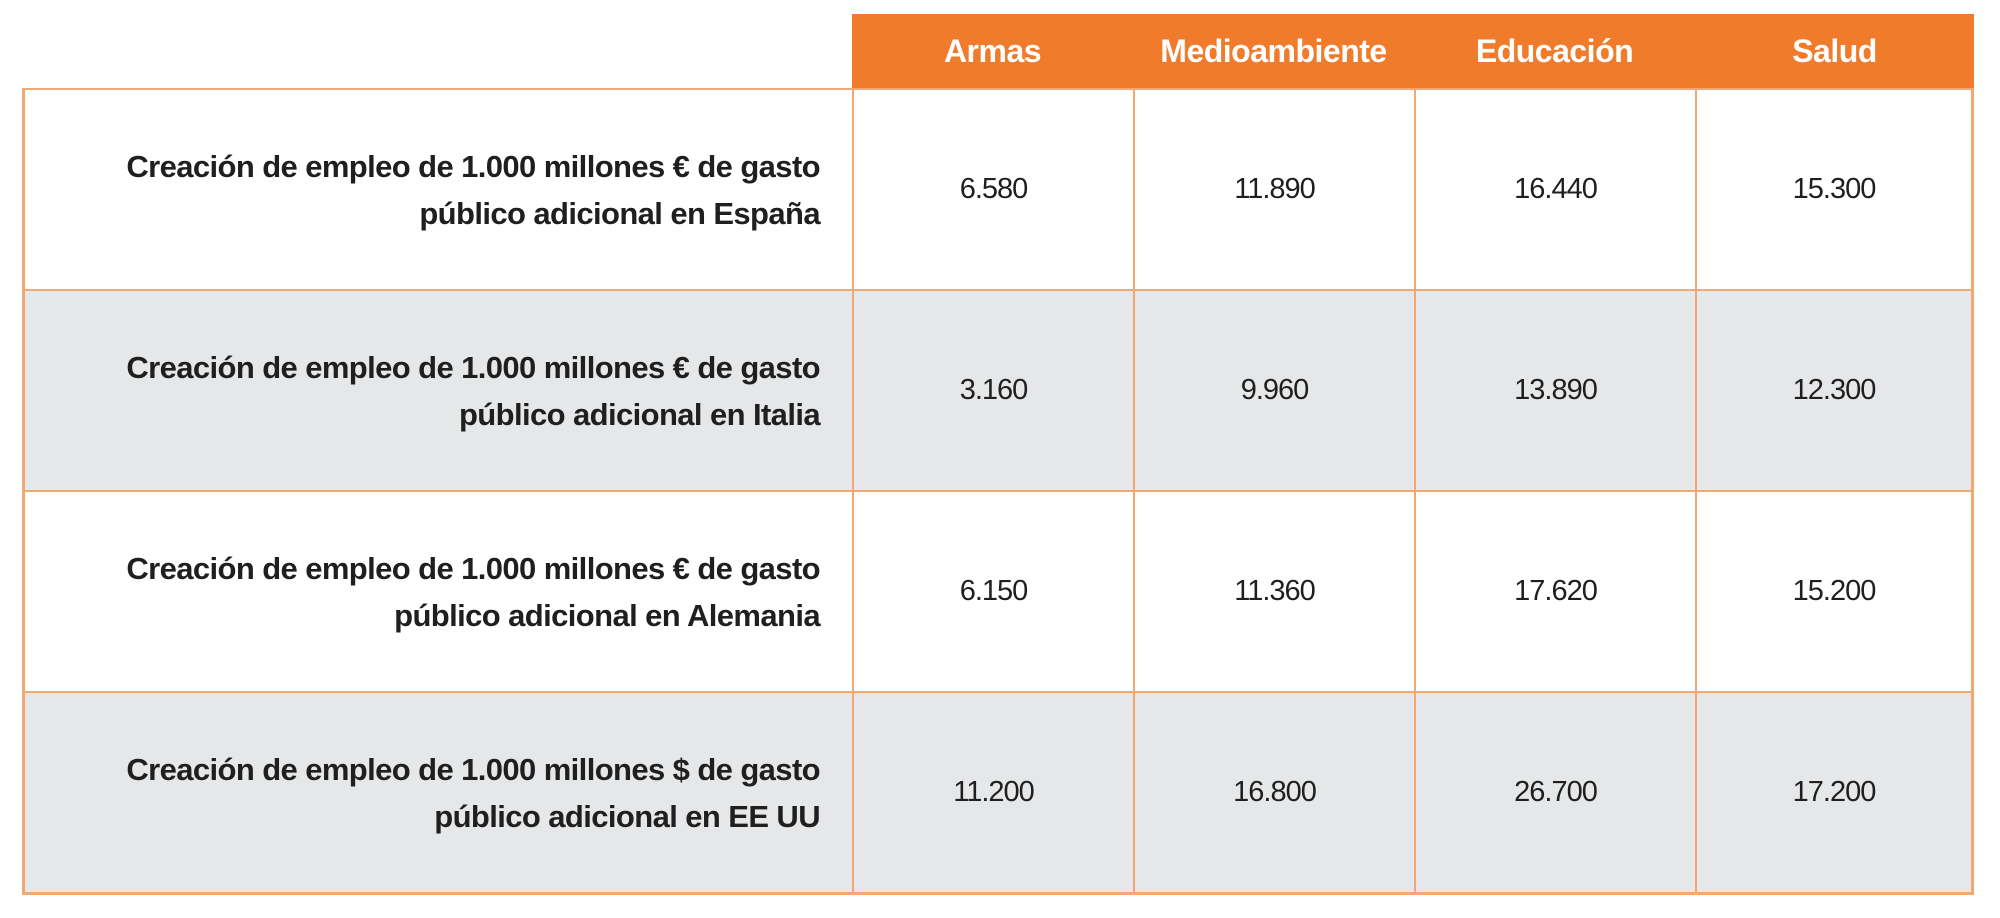 The width and height of the screenshot is (2000, 918). I want to click on cell-espana-medioambiente: 11.890, so click(1273, 189).